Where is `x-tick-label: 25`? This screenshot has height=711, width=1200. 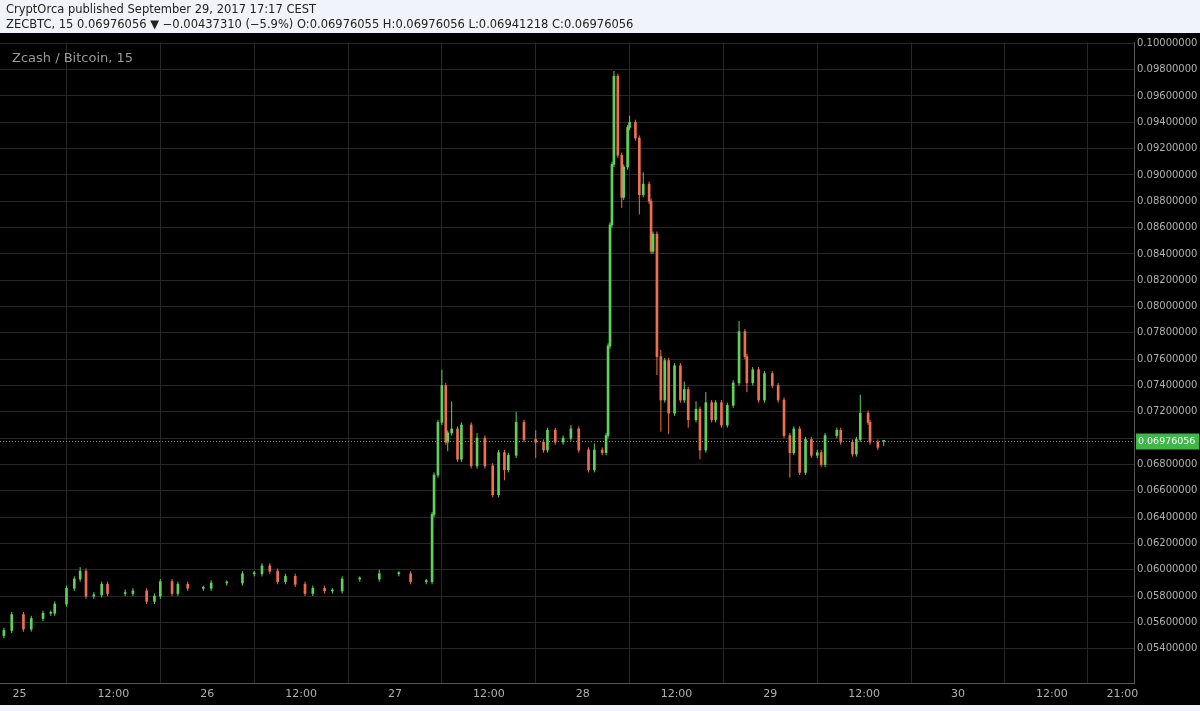 x-tick-label: 25 is located at coordinates (19, 694).